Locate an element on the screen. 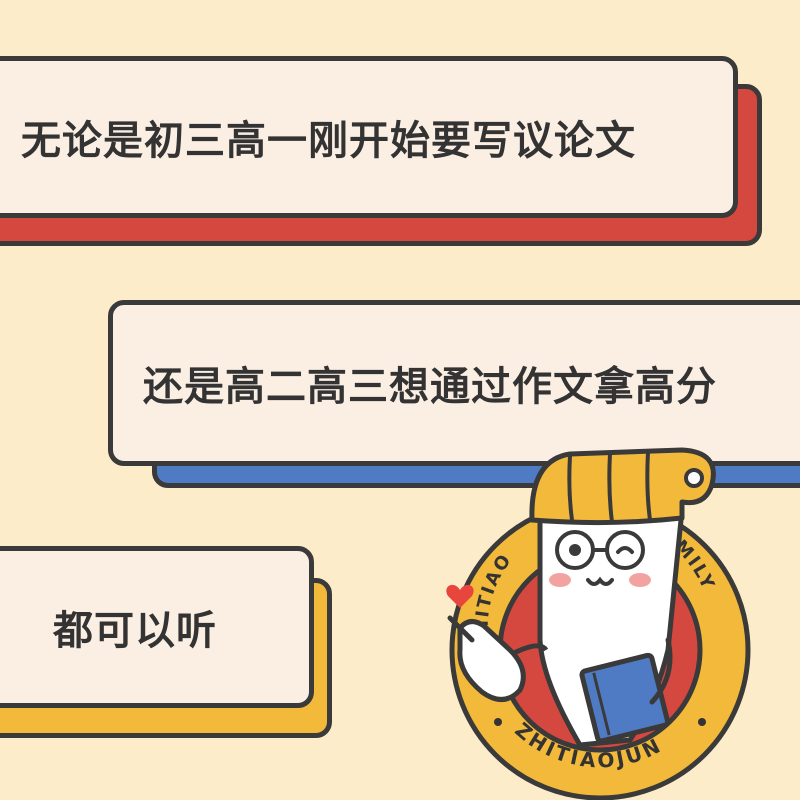 The image size is (800, 800). card-2-text: 还是高二高三想通过作文拿高分 is located at coordinates (430, 387).